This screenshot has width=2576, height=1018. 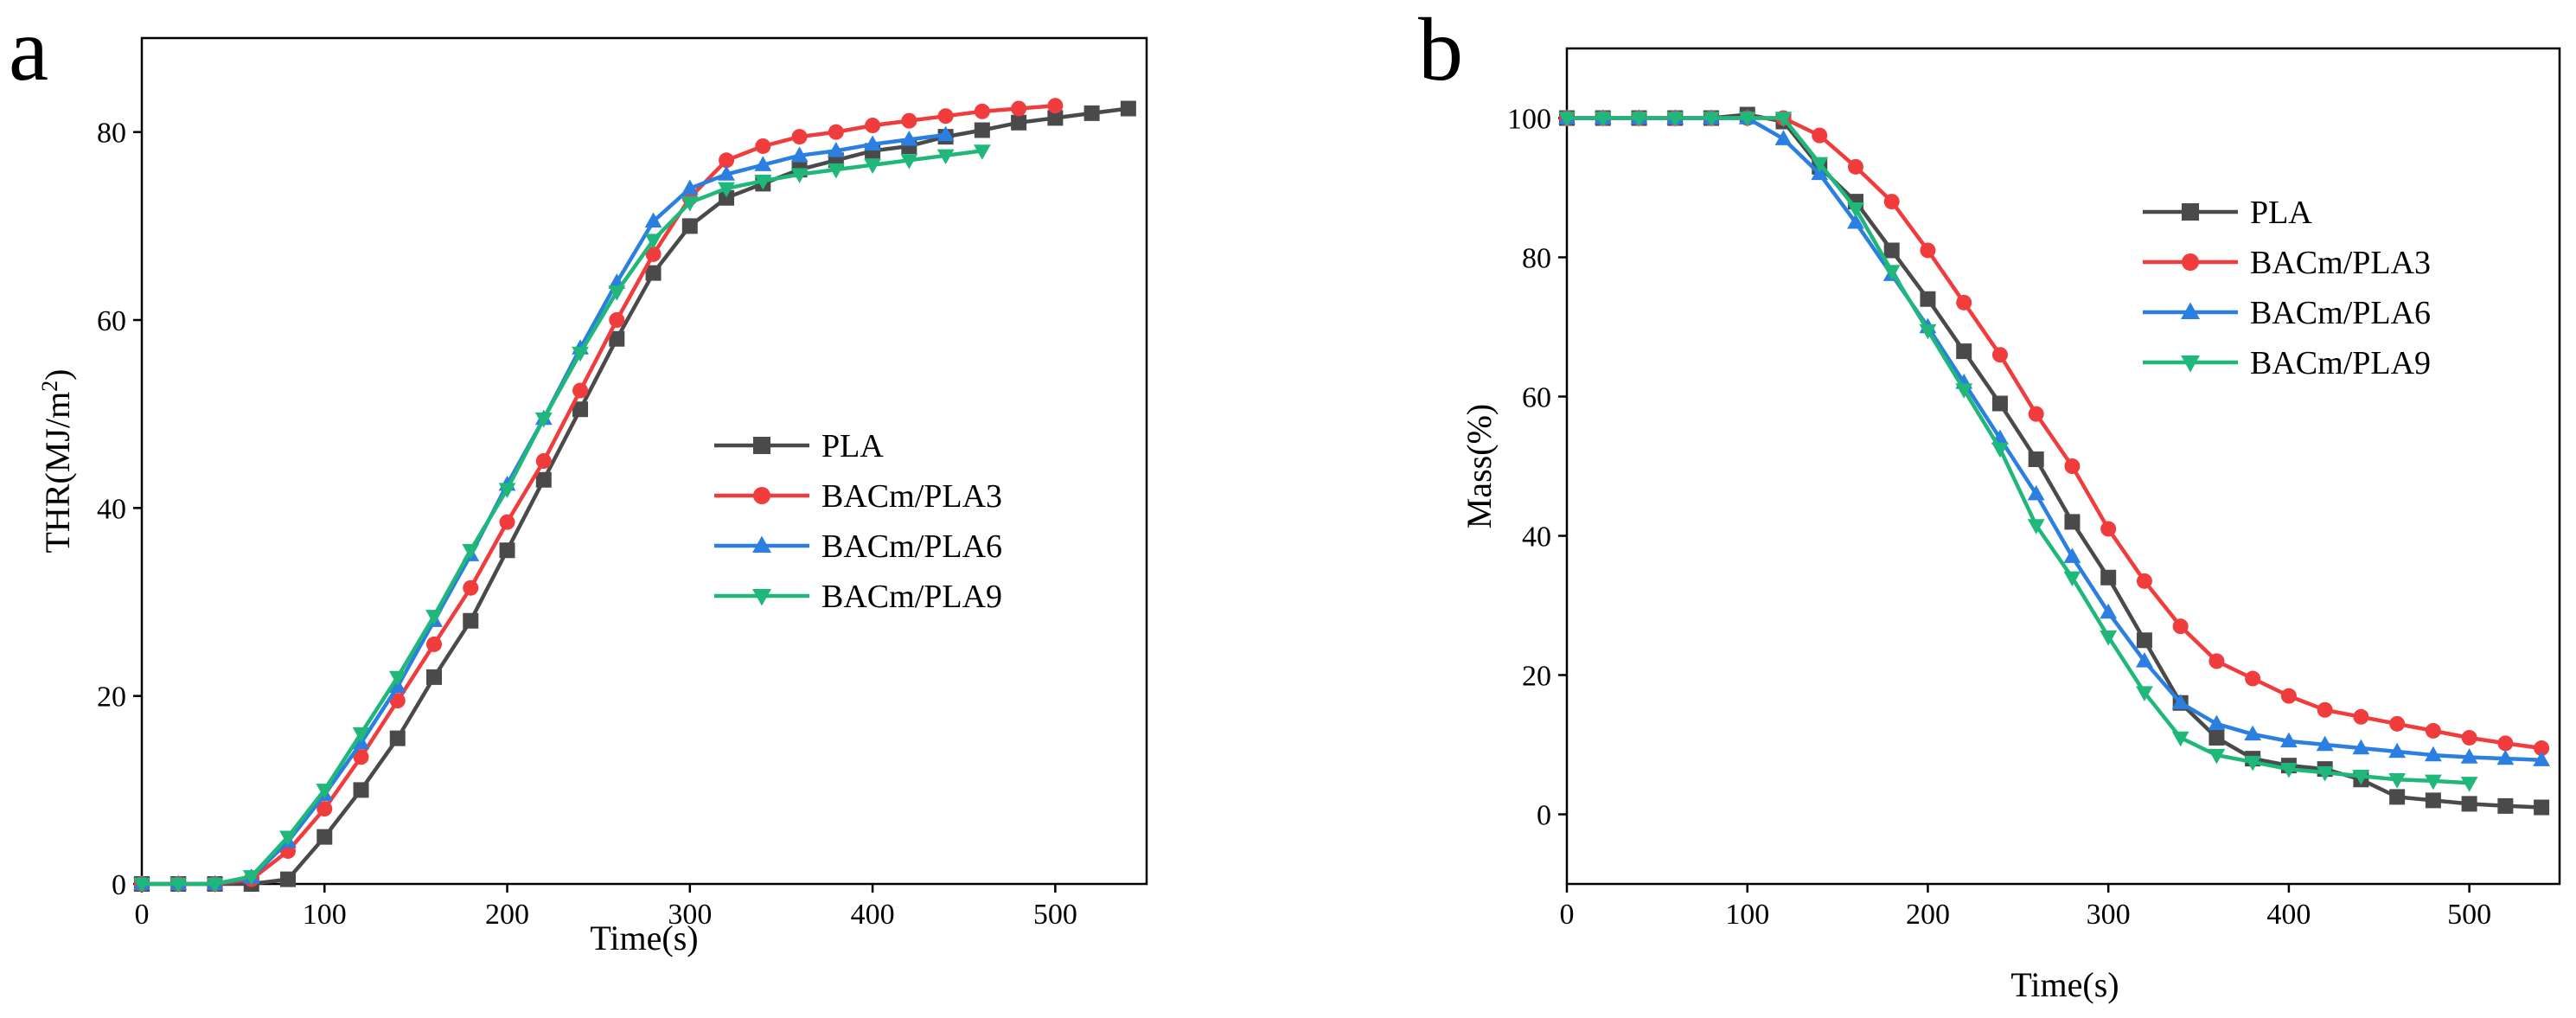 I want to click on panel-a-x-axis: 0 100 200 300 400 500, so click(x=606, y=907).